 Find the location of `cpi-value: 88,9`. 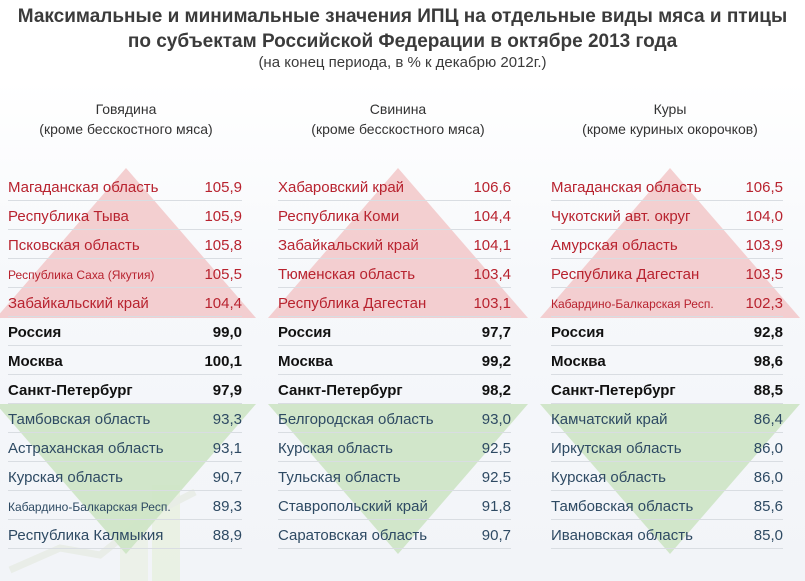

cpi-value: 88,9 is located at coordinates (227, 535).